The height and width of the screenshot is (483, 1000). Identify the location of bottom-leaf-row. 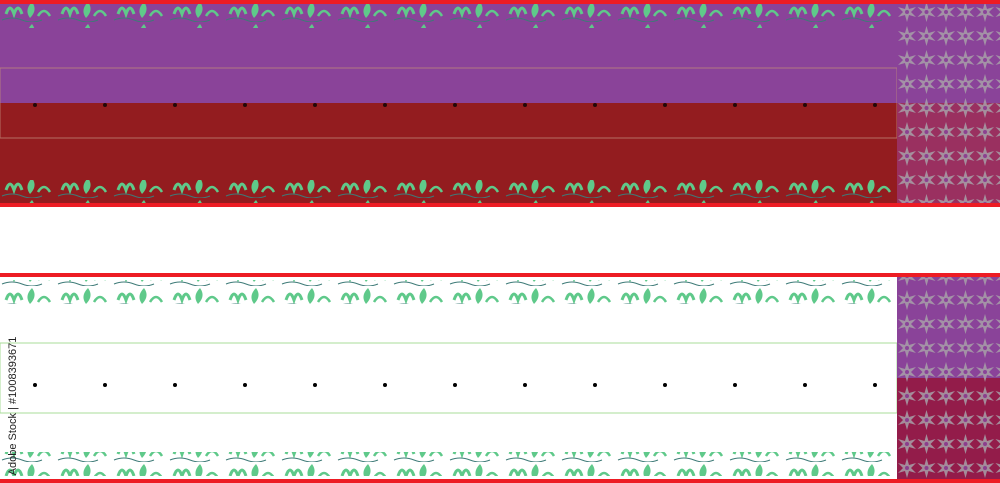
(448, 191).